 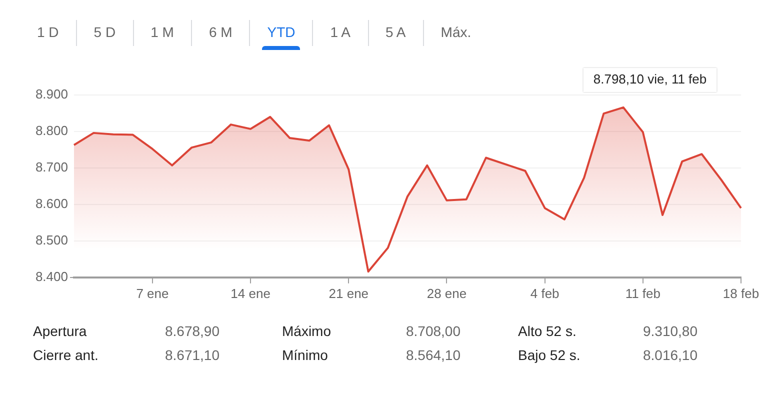 What do you see at coordinates (51, 204) in the screenshot?
I see `y-tick-label: 8.600` at bounding box center [51, 204].